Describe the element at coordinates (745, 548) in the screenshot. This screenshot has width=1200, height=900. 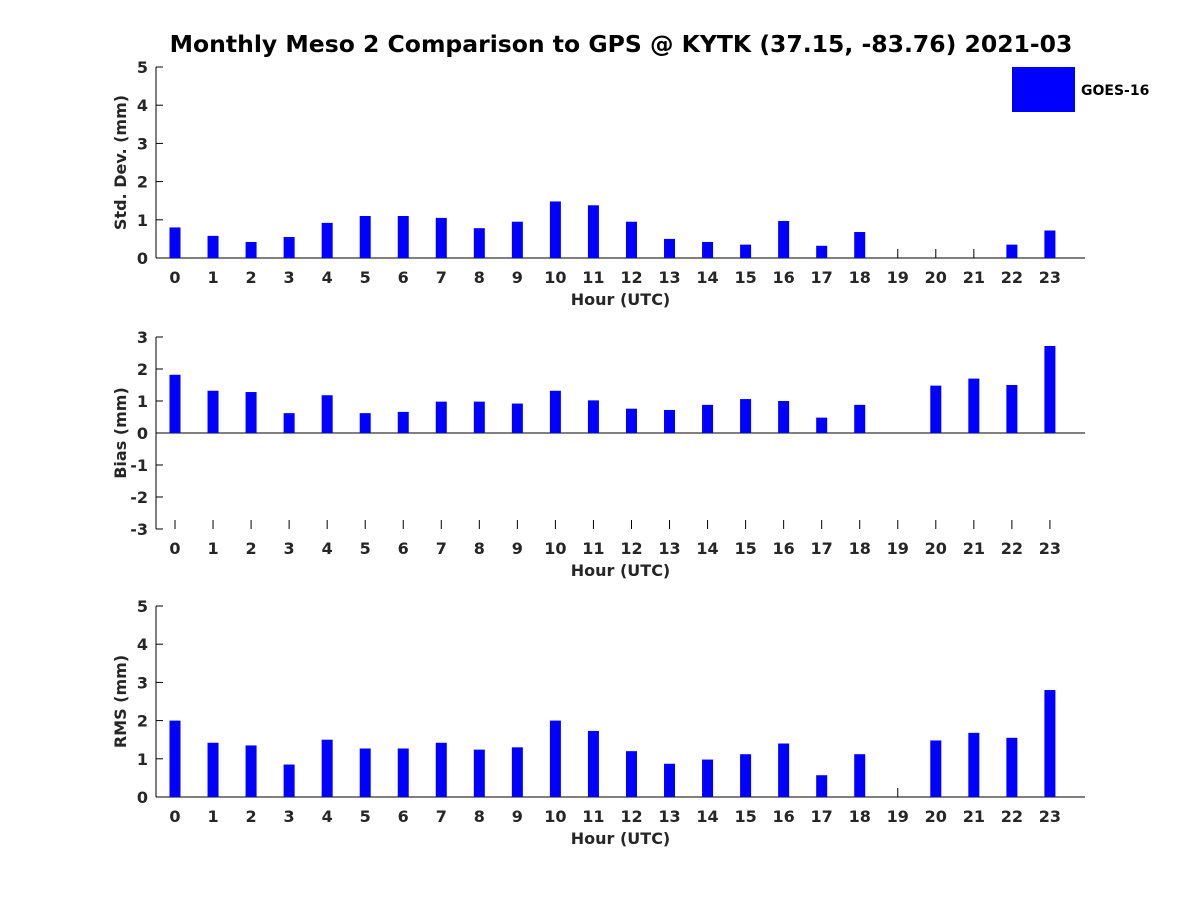
I see `x-tick-label: 15` at that location.